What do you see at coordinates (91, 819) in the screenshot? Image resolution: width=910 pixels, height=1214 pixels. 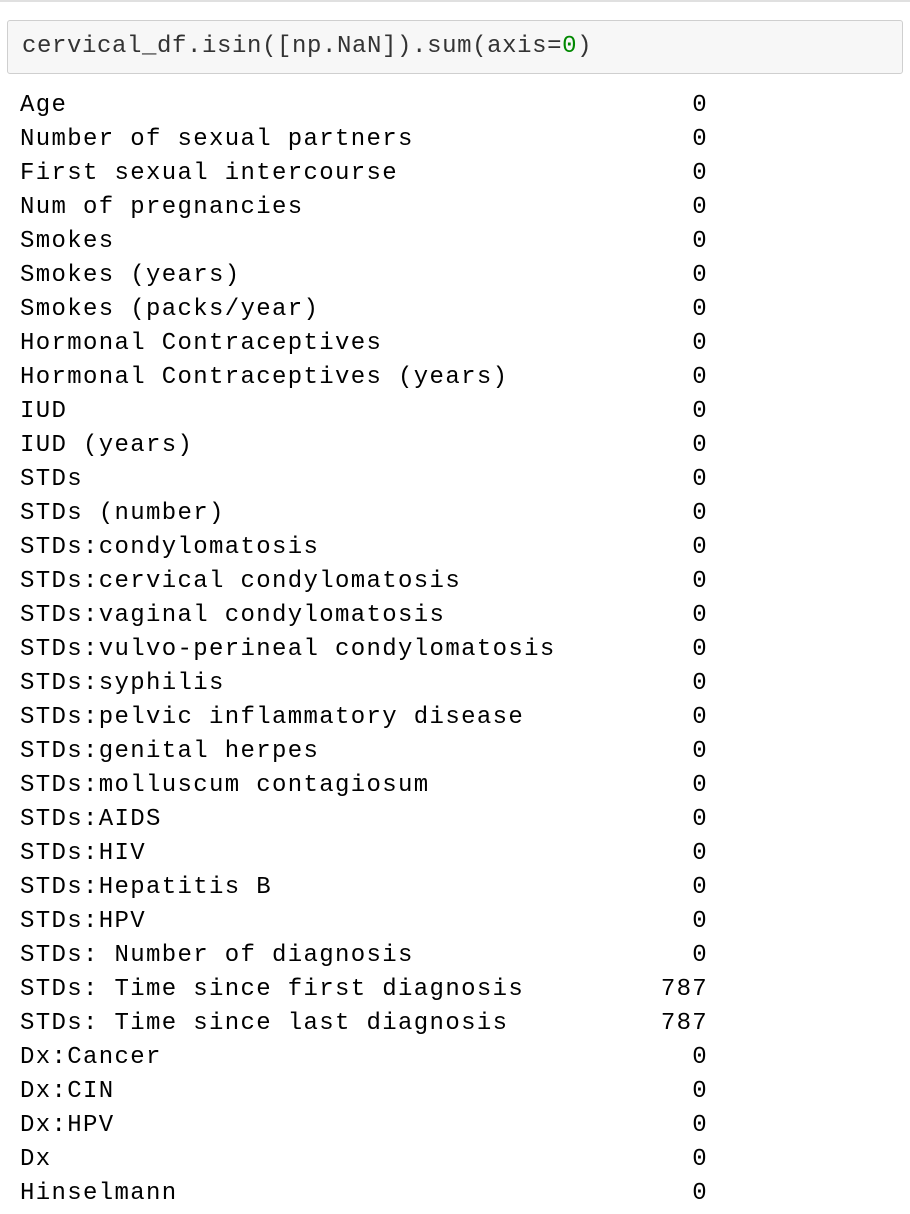 I see `output-row-label: STDs:AIDS` at bounding box center [91, 819].